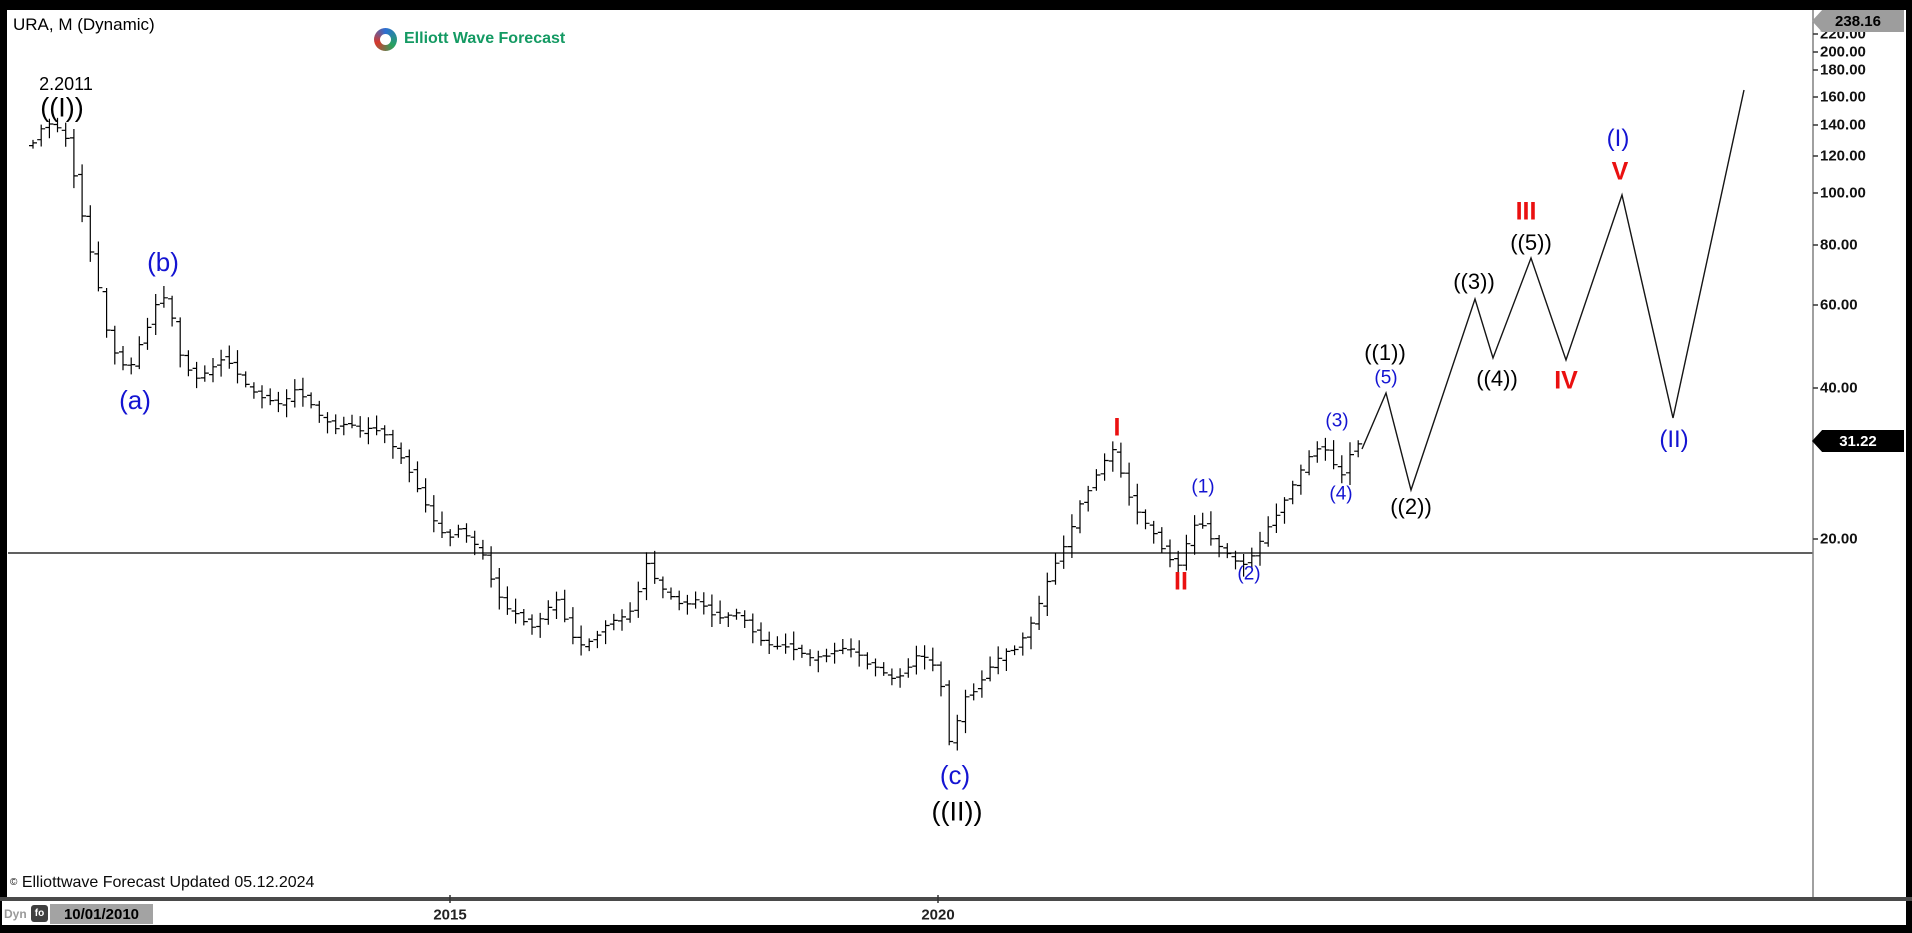 The height and width of the screenshot is (933, 1912). I want to click on wave-label: ((I)), so click(62, 107).